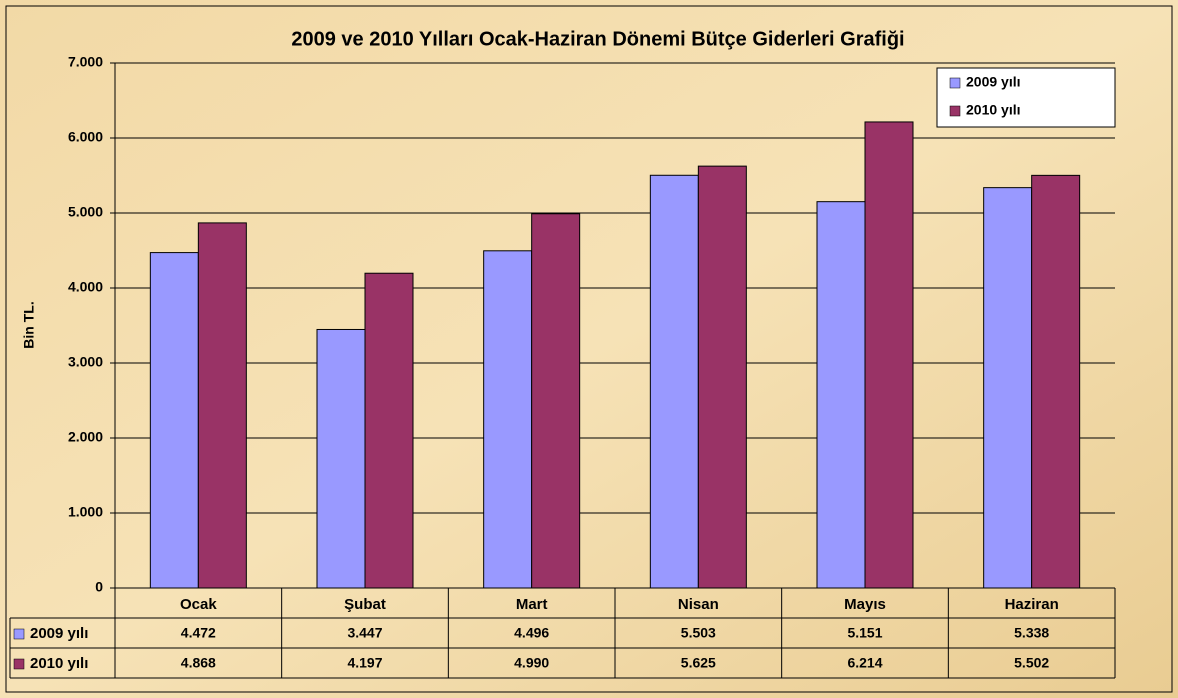  Describe the element at coordinates (365, 604) in the screenshot. I see `x-tick-label: Şubat` at that location.